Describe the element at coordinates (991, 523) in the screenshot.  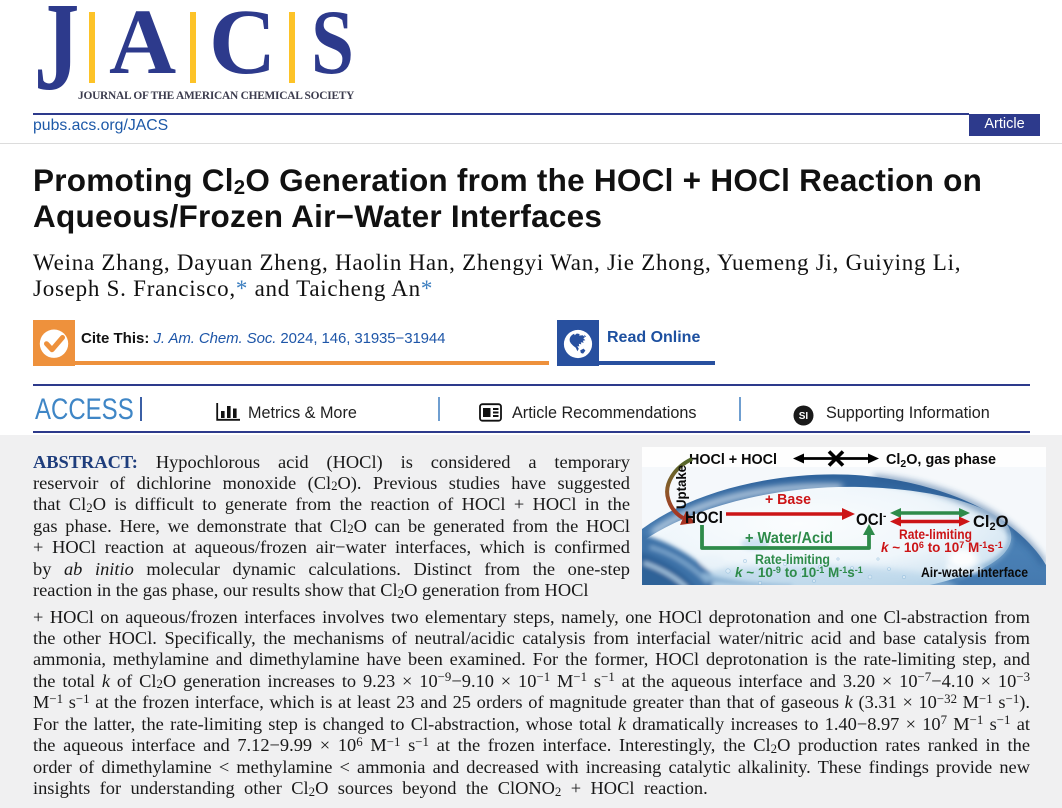
I see `svg-text: Cl2O` at that location.